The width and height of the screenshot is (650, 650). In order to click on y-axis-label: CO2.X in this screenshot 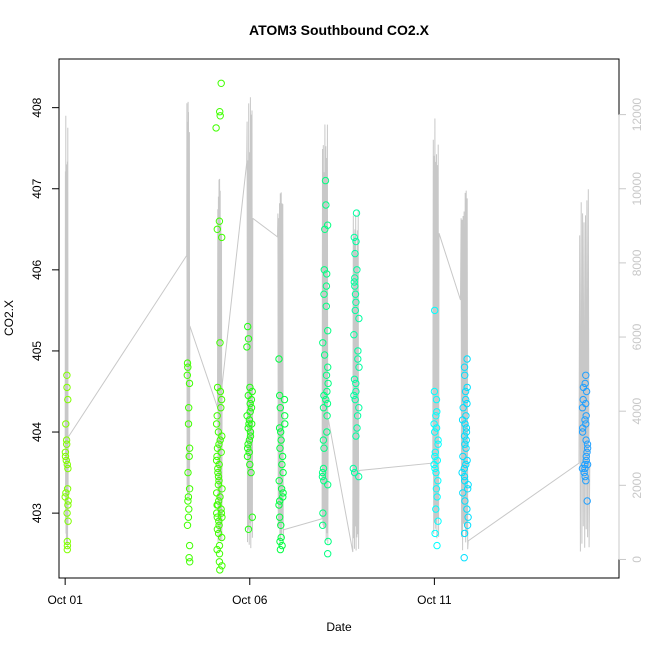, I will do `click(9, 318)`.